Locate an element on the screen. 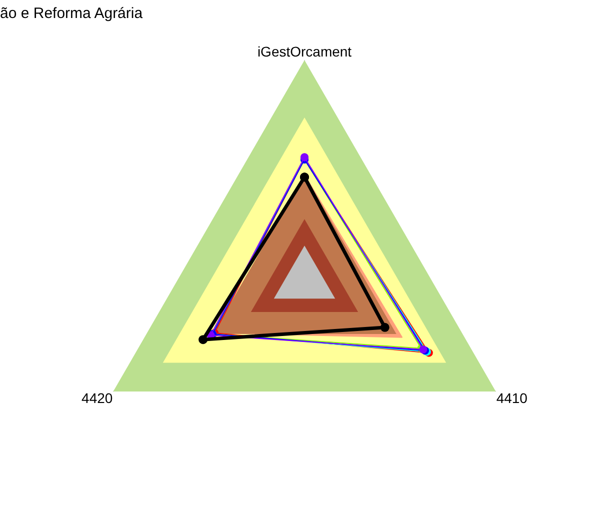  spoke-label: 4420 is located at coordinates (97, 398).